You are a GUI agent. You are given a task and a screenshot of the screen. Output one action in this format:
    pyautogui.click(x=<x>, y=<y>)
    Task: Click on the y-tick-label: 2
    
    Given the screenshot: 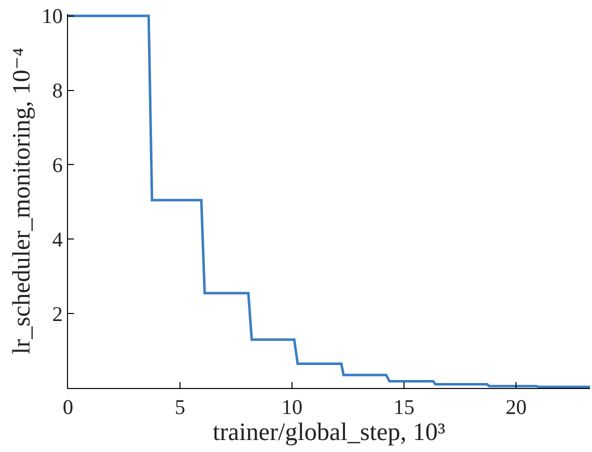 What is the action you would take?
    pyautogui.click(x=57, y=314)
    